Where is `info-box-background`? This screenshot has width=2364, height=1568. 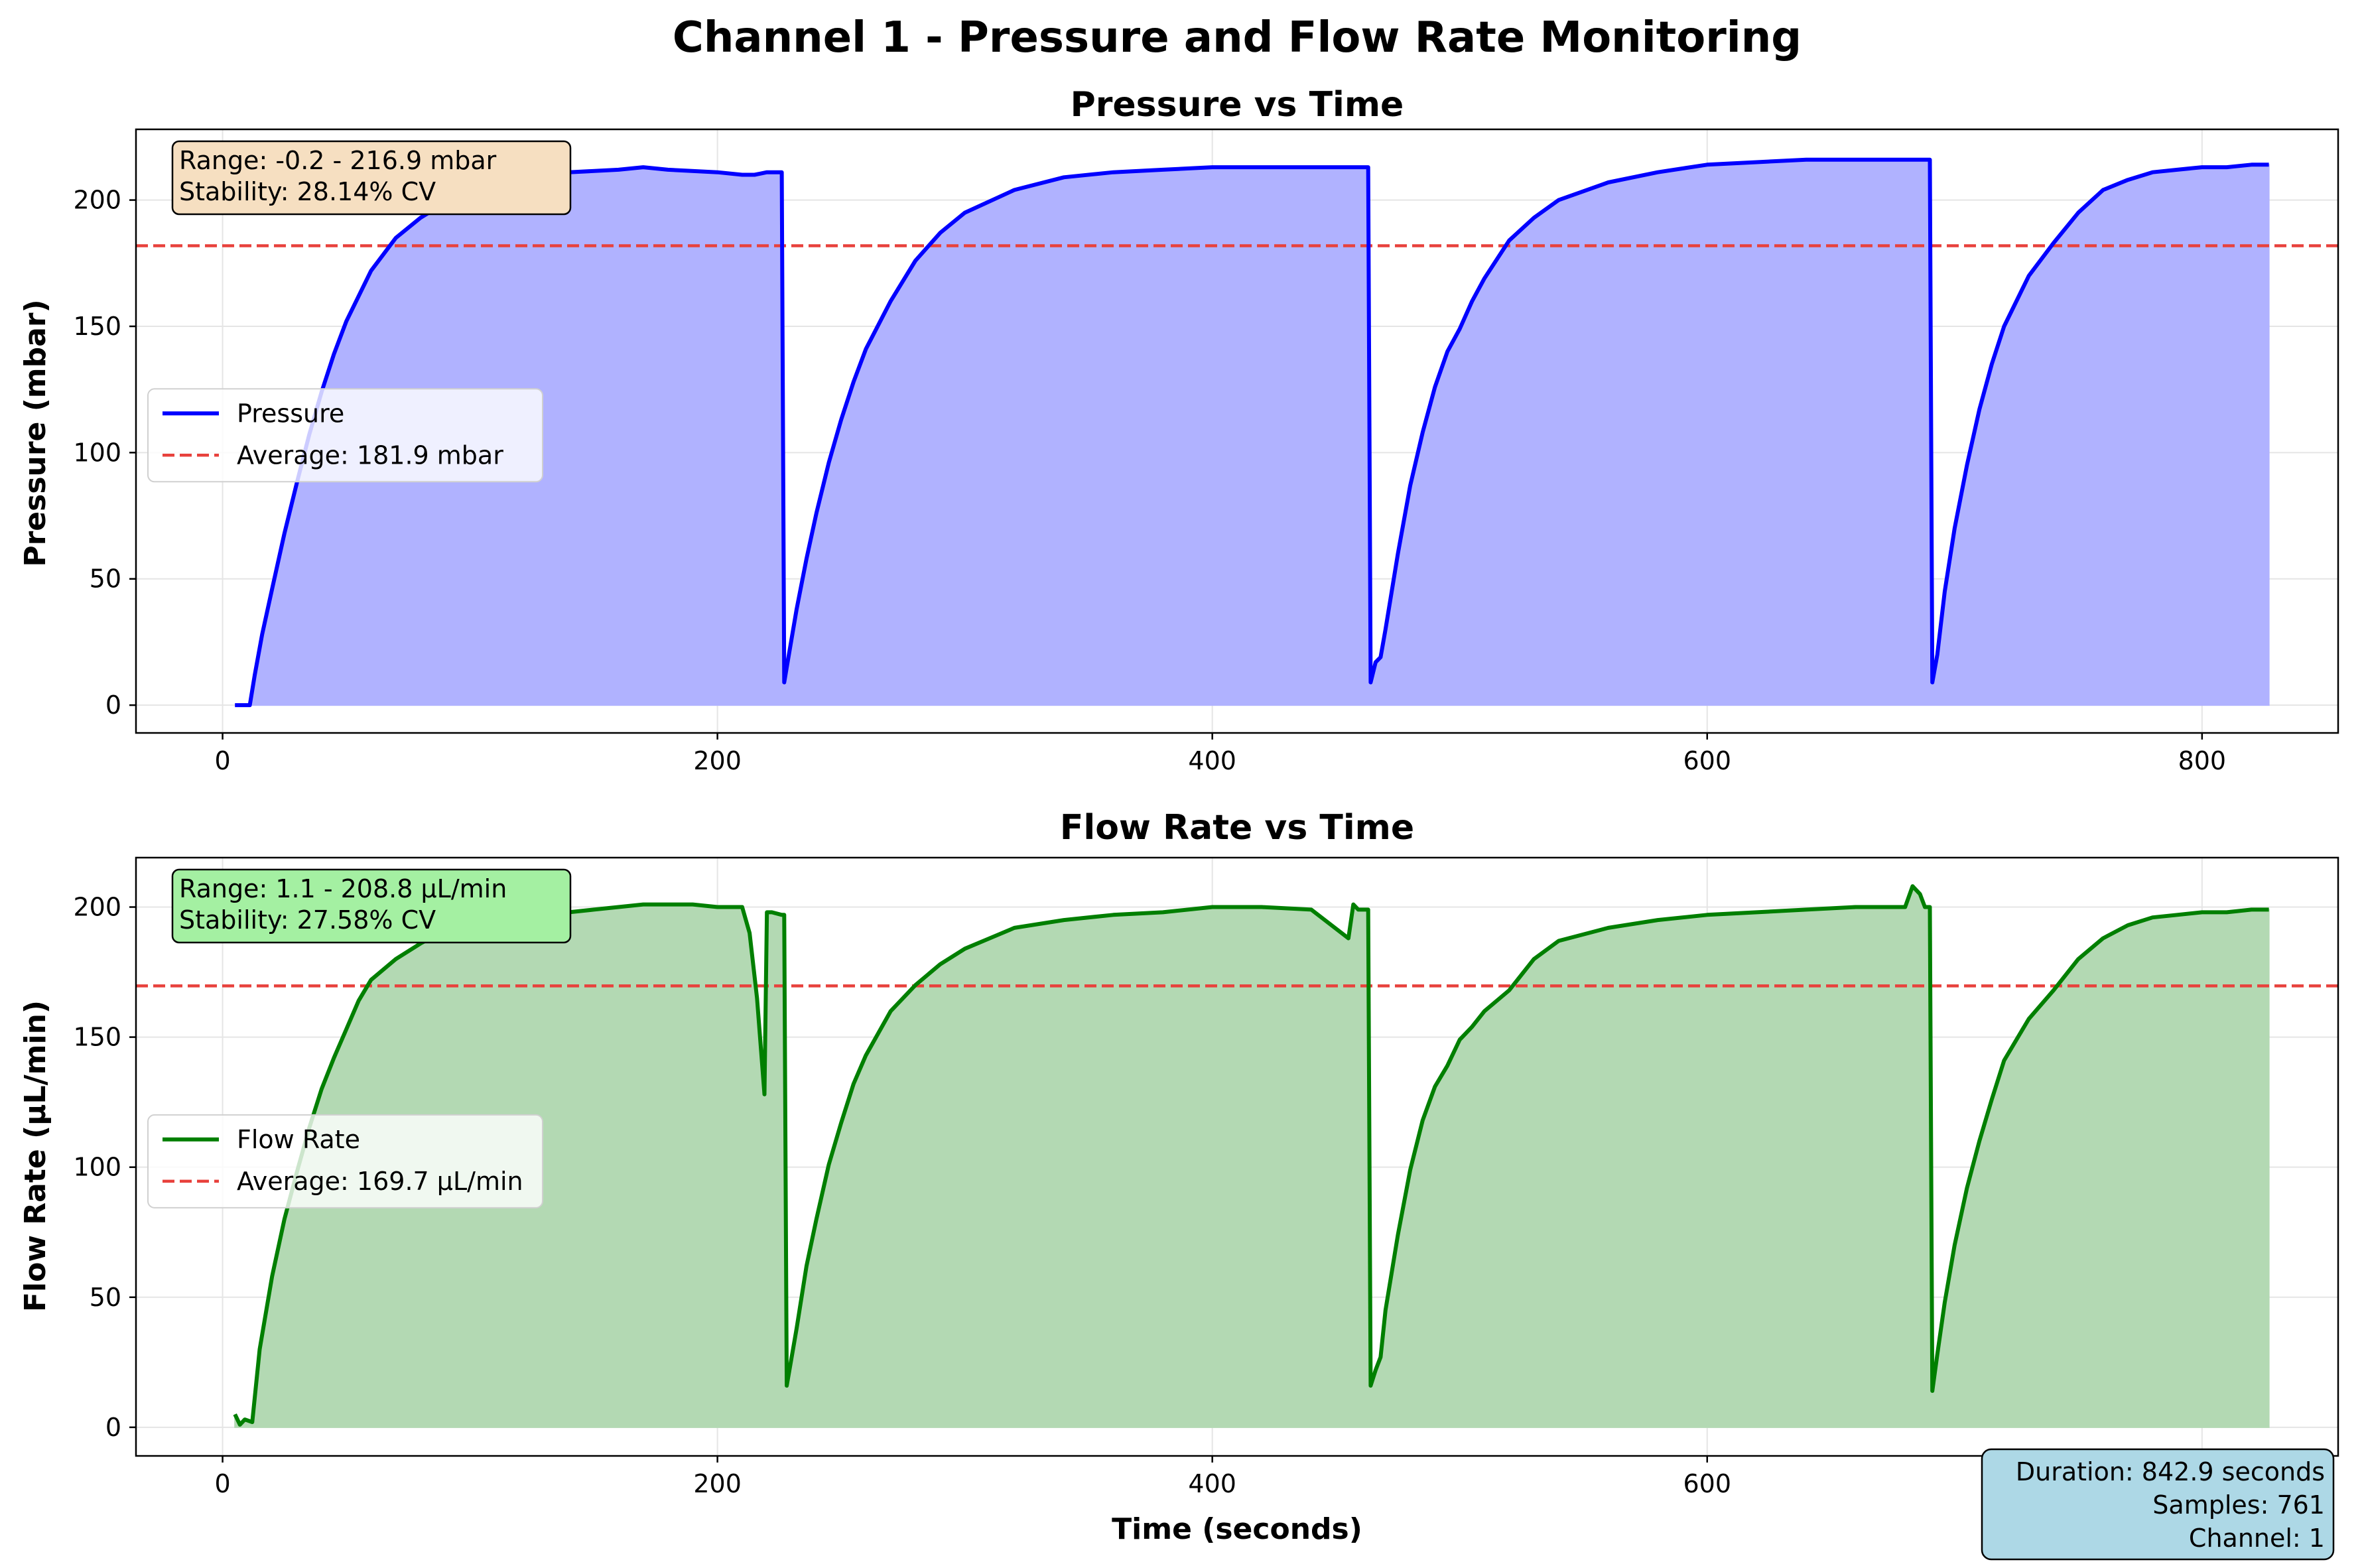 info-box-background is located at coordinates (2158, 1504).